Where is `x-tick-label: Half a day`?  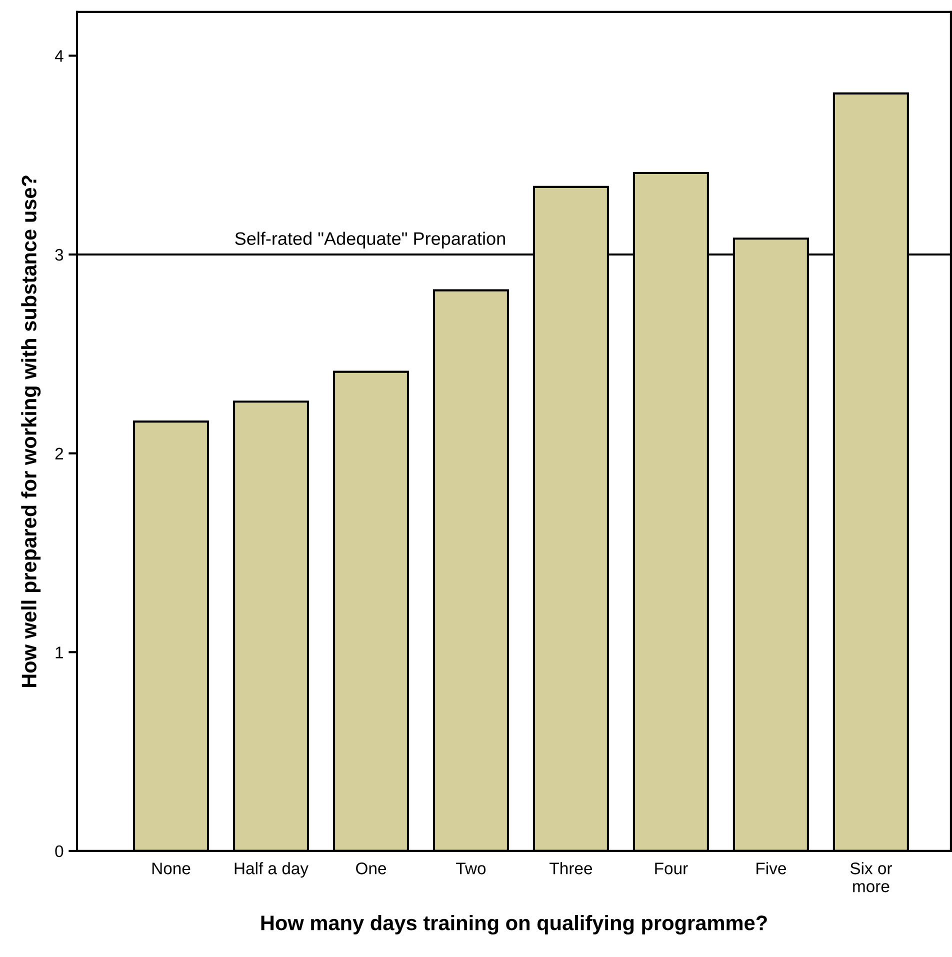 x-tick-label: Half a day is located at coordinates (271, 870).